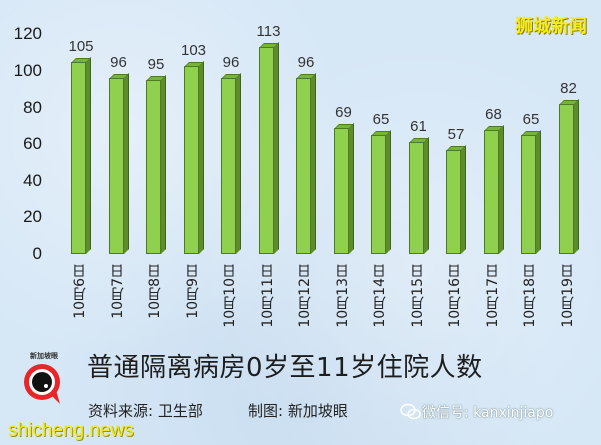 This screenshot has height=445, width=601. What do you see at coordinates (567, 296) in the screenshot?
I see `x-tick-label: 10月19日` at bounding box center [567, 296].